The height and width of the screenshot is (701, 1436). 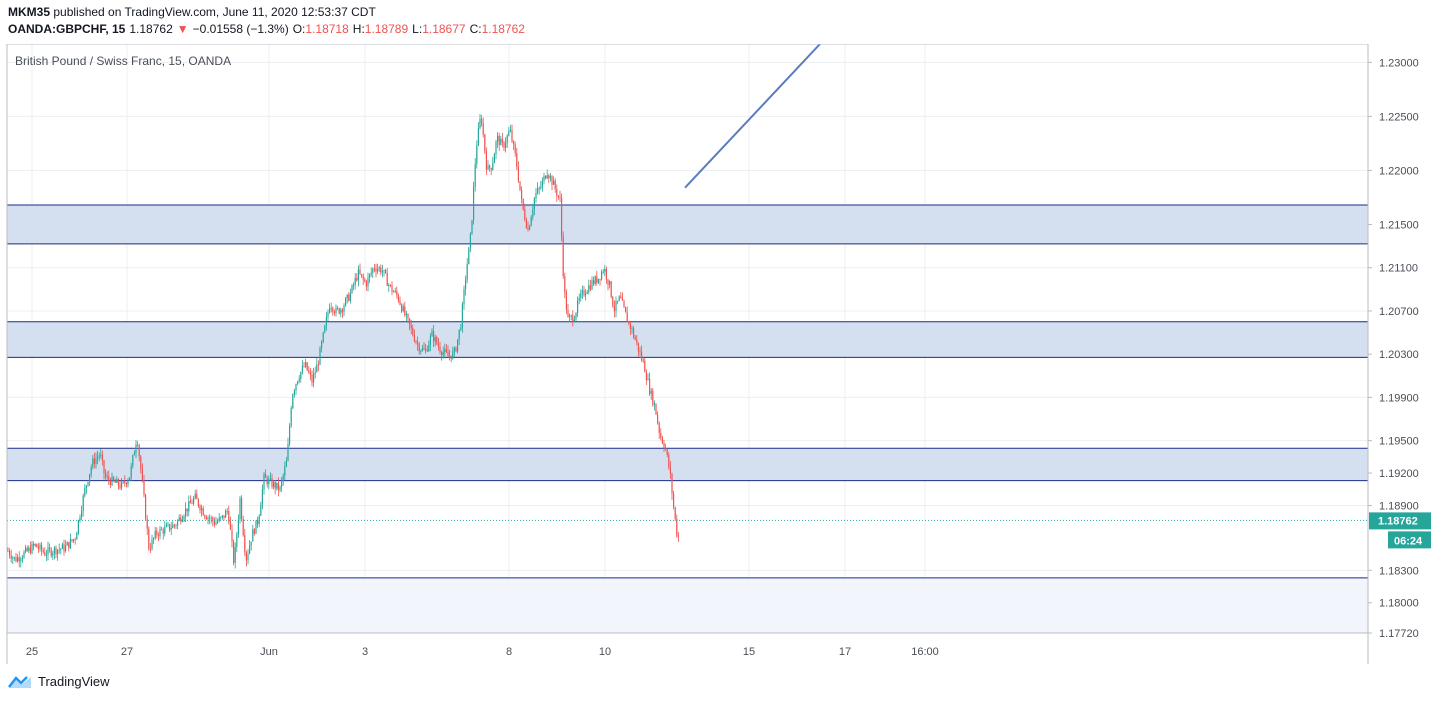 What do you see at coordinates (752, 116) in the screenshot?
I see `trendline` at bounding box center [752, 116].